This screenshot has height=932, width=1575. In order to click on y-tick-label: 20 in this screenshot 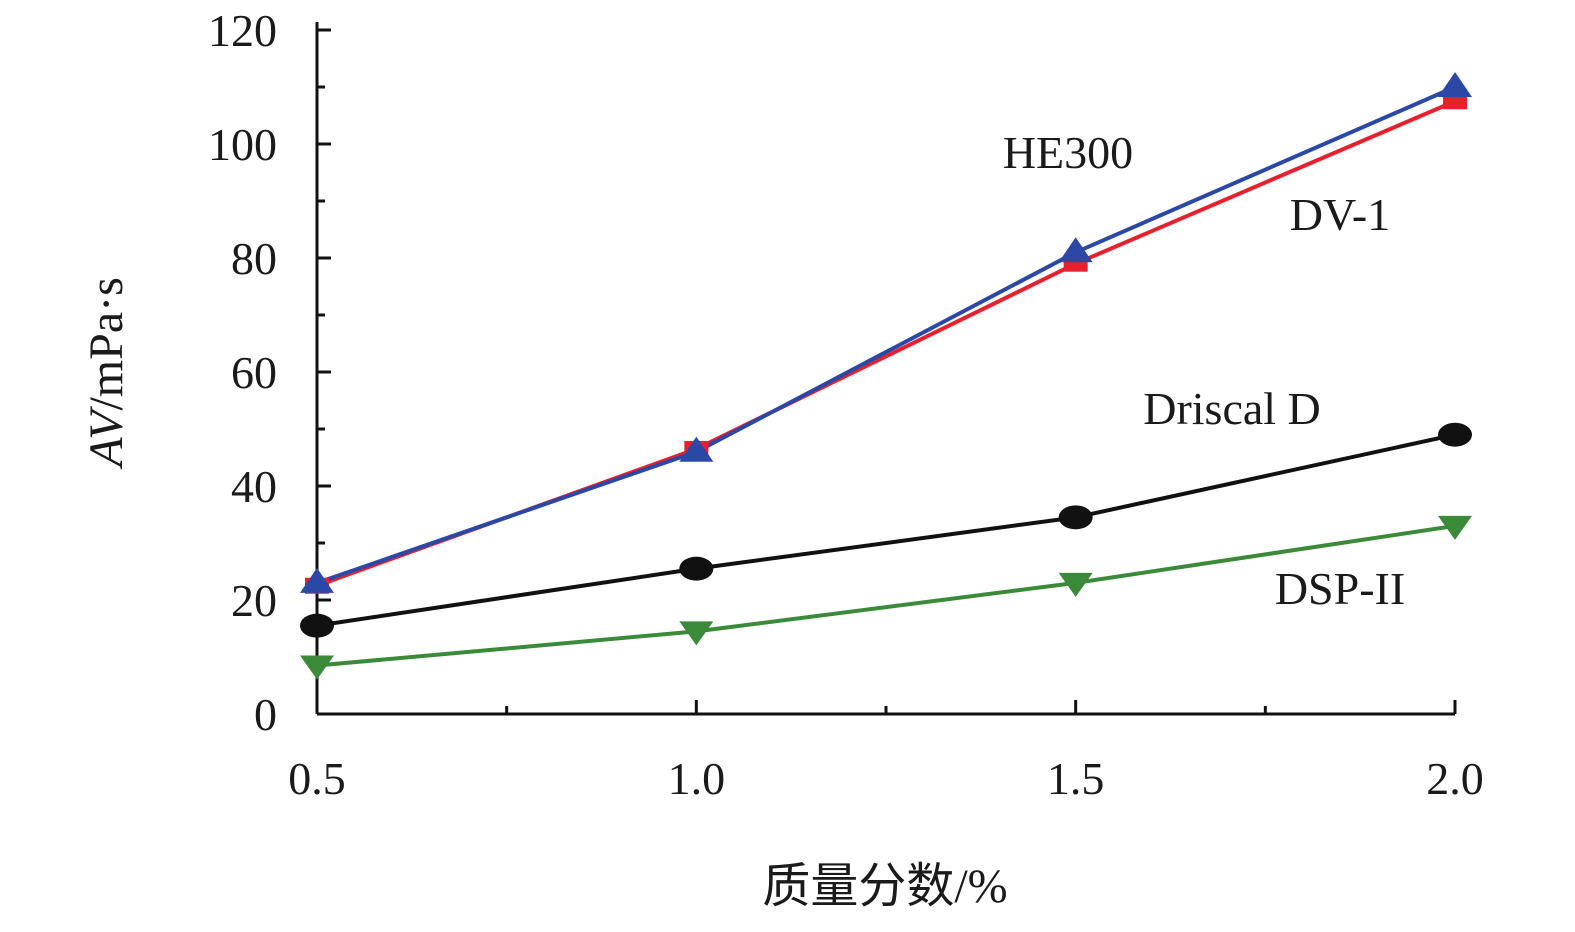, I will do `click(254, 600)`.